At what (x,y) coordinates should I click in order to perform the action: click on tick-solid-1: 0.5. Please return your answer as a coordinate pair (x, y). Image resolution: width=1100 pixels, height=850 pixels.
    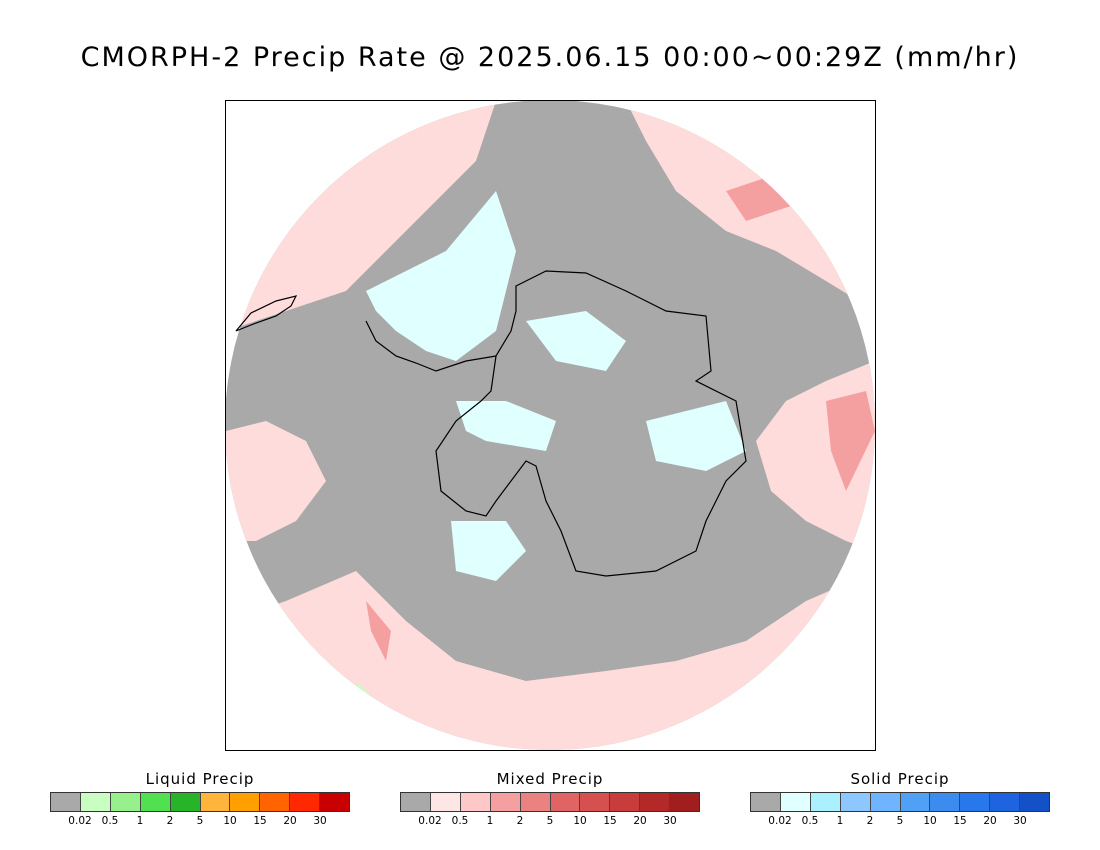
    Looking at the image, I should click on (810, 821).